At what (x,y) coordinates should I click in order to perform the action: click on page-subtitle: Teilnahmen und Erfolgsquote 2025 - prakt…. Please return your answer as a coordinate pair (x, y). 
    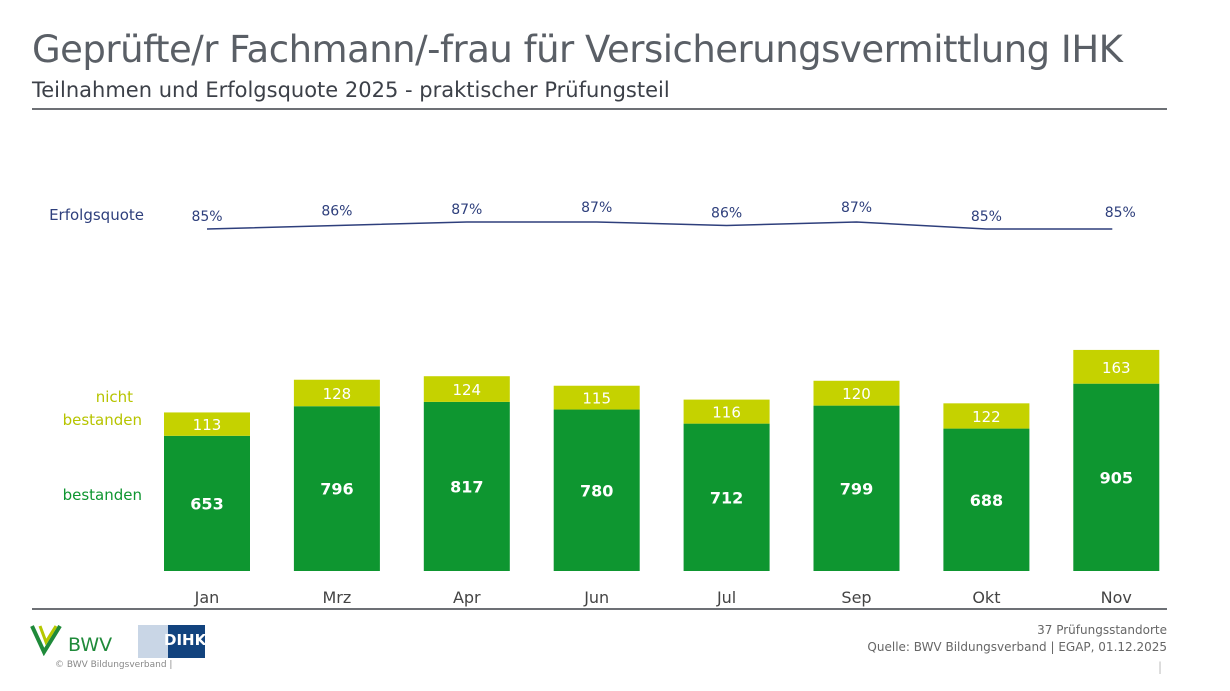
    Looking at the image, I should click on (351, 90).